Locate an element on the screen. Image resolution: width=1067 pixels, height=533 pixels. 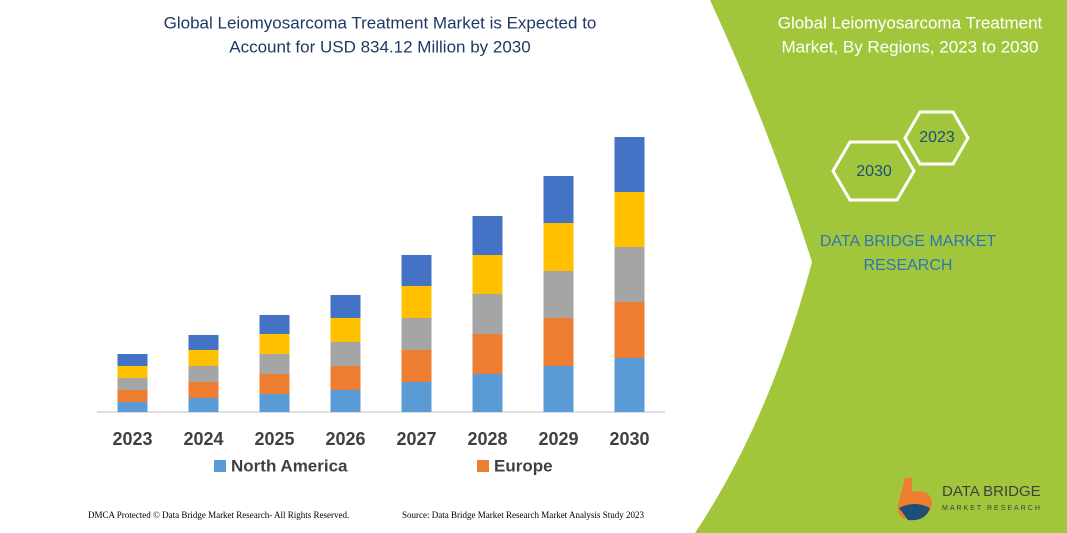
hexagon-label: 2030 is located at coordinates (874, 171).